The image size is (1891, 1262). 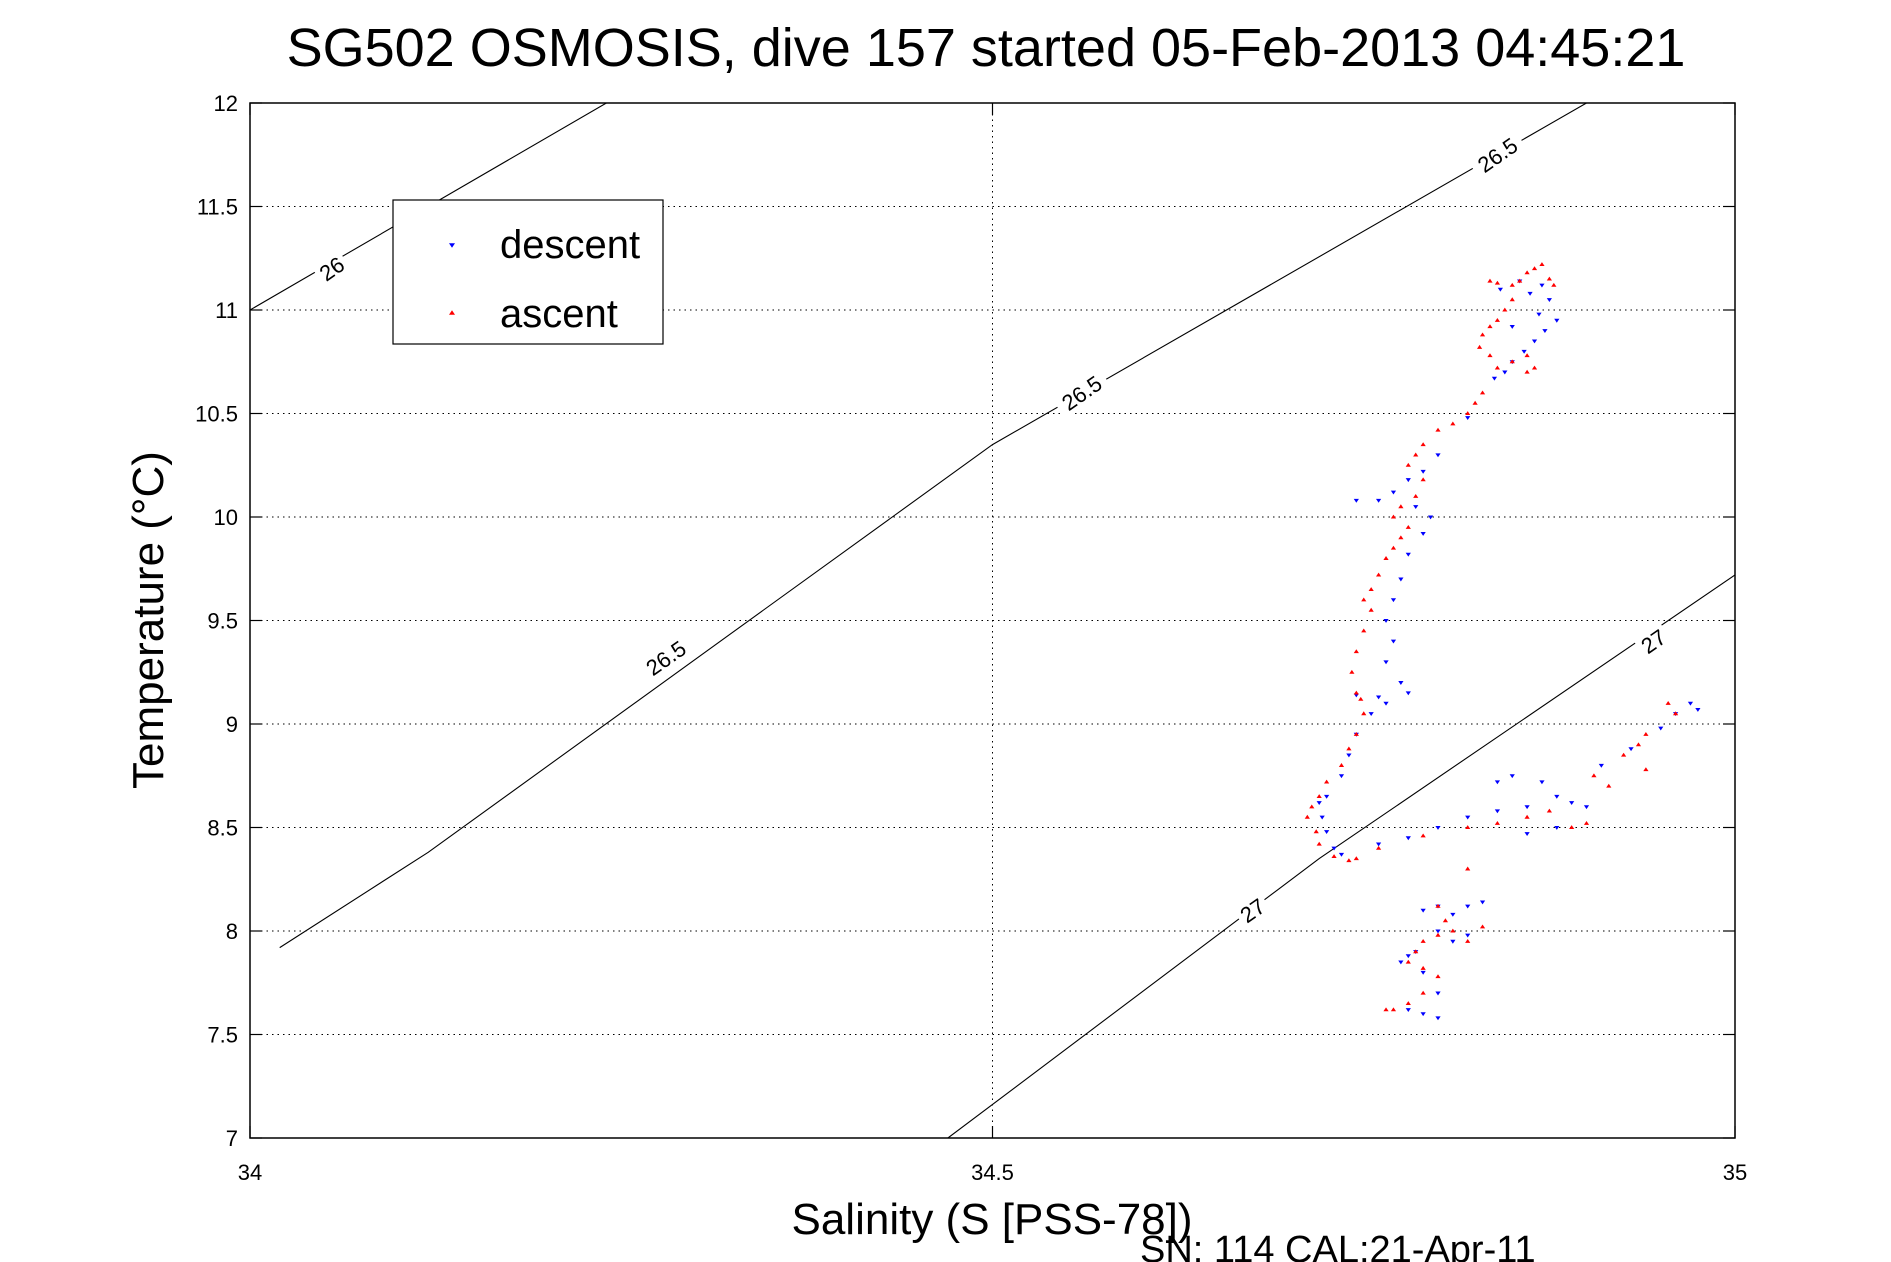 I want to click on y-tick-label: 7, so click(x=232, y=1138).